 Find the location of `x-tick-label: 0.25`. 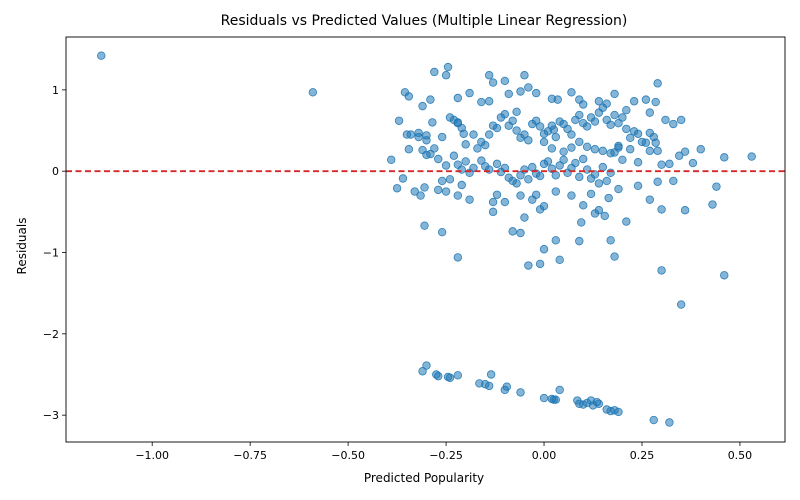

x-tick-label: 0.25 is located at coordinates (642, 455).